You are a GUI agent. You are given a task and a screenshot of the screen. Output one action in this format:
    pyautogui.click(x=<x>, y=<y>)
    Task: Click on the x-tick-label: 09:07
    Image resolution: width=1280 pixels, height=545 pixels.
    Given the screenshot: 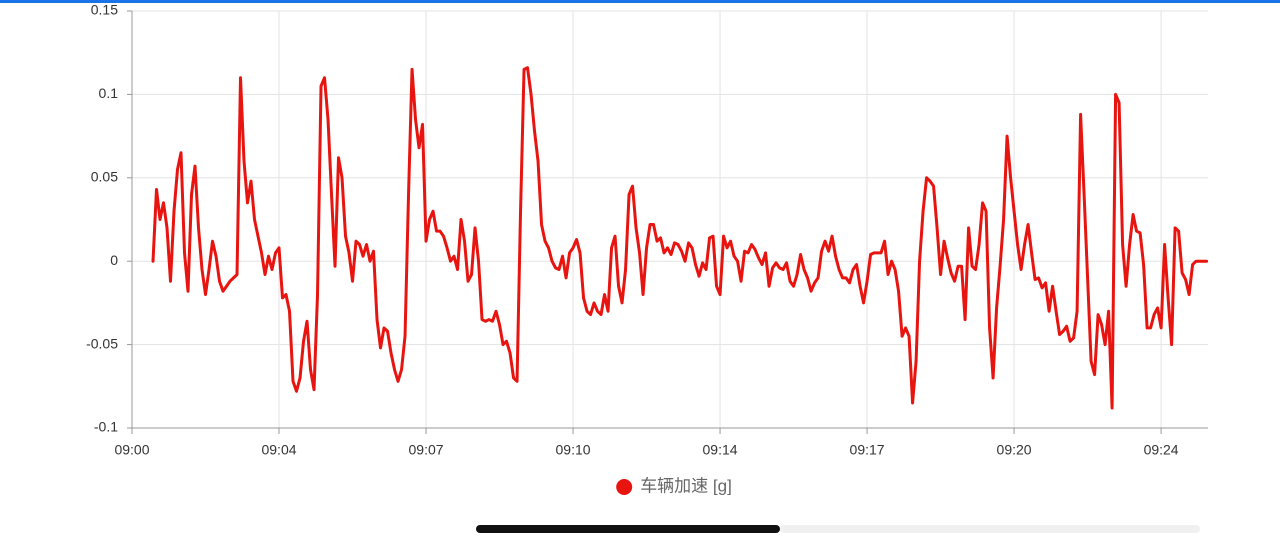 What is the action you would take?
    pyautogui.click(x=426, y=450)
    